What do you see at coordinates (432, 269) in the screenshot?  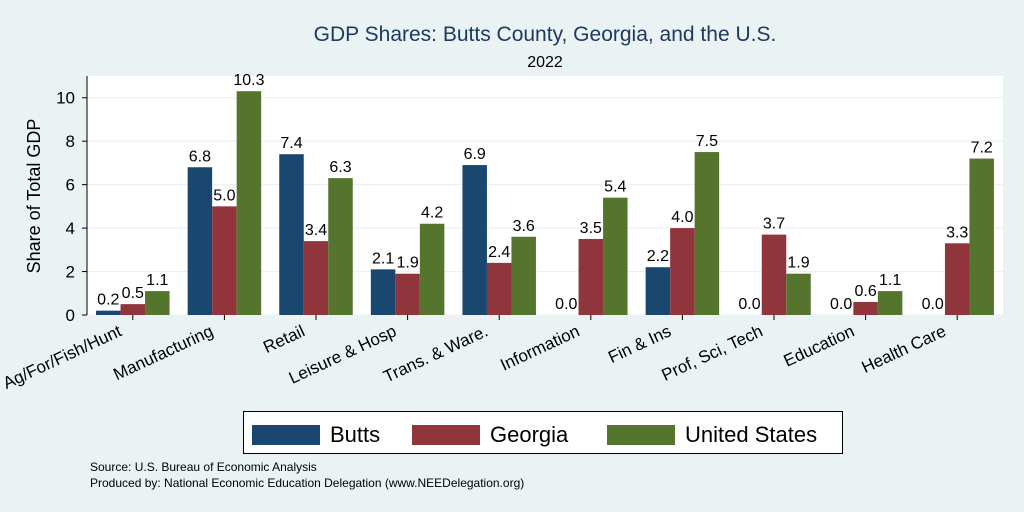 I see `bar-united-states-leisure-hosp` at bounding box center [432, 269].